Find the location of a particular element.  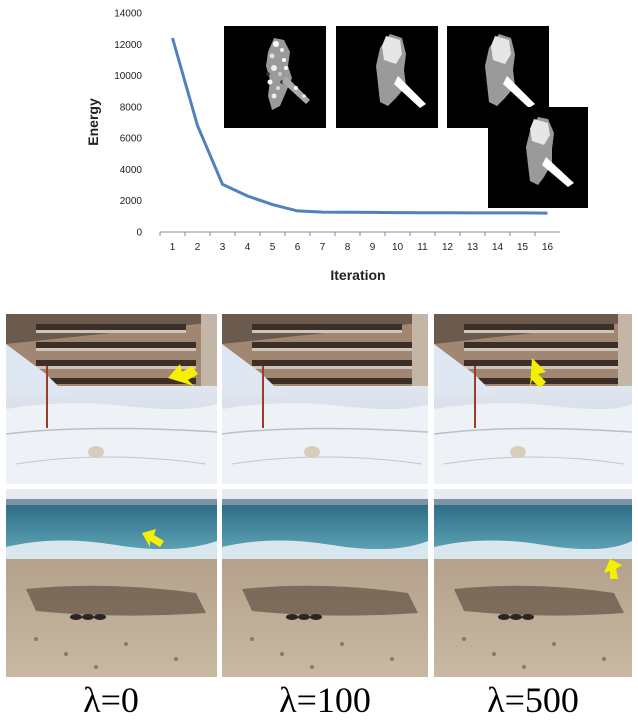

x-tick-label: 13 is located at coordinates (473, 247).